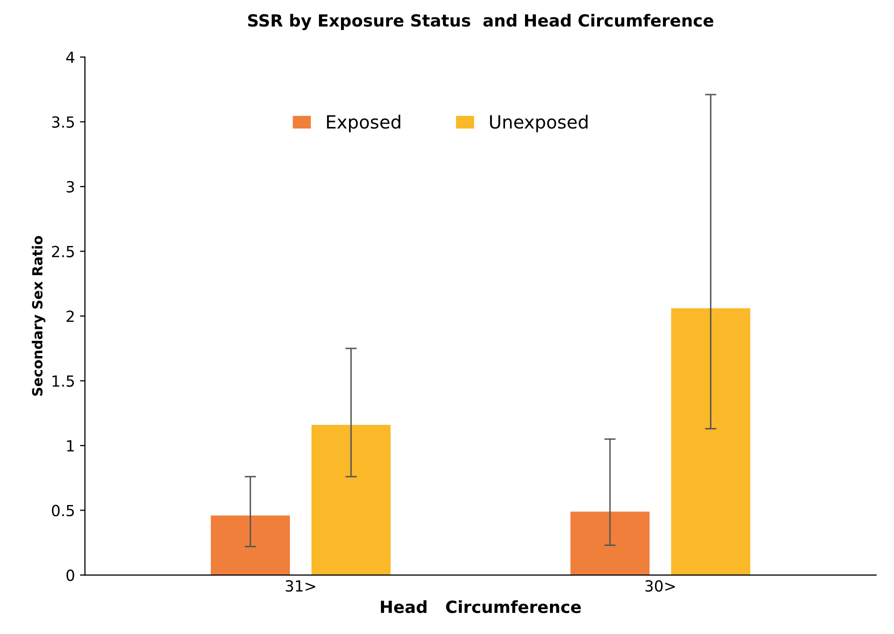 This screenshot has height=634, width=894. What do you see at coordinates (70, 57) in the screenshot?
I see `y-tick-label: 4` at bounding box center [70, 57].